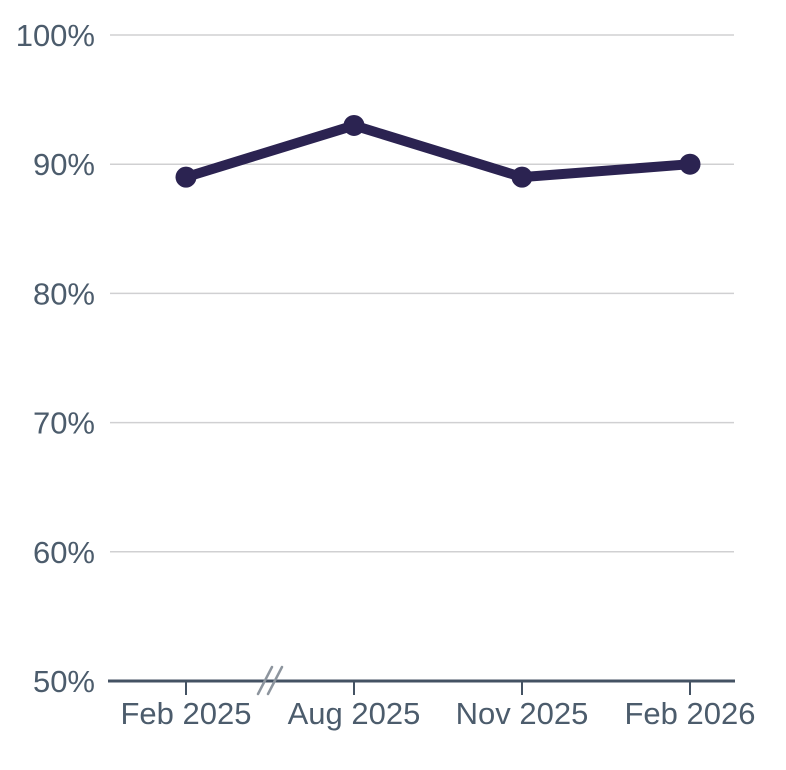 Image resolution: width=786 pixels, height=770 pixels. What do you see at coordinates (354, 713) in the screenshot?
I see `x-tick-label-1: Aug 2025` at bounding box center [354, 713].